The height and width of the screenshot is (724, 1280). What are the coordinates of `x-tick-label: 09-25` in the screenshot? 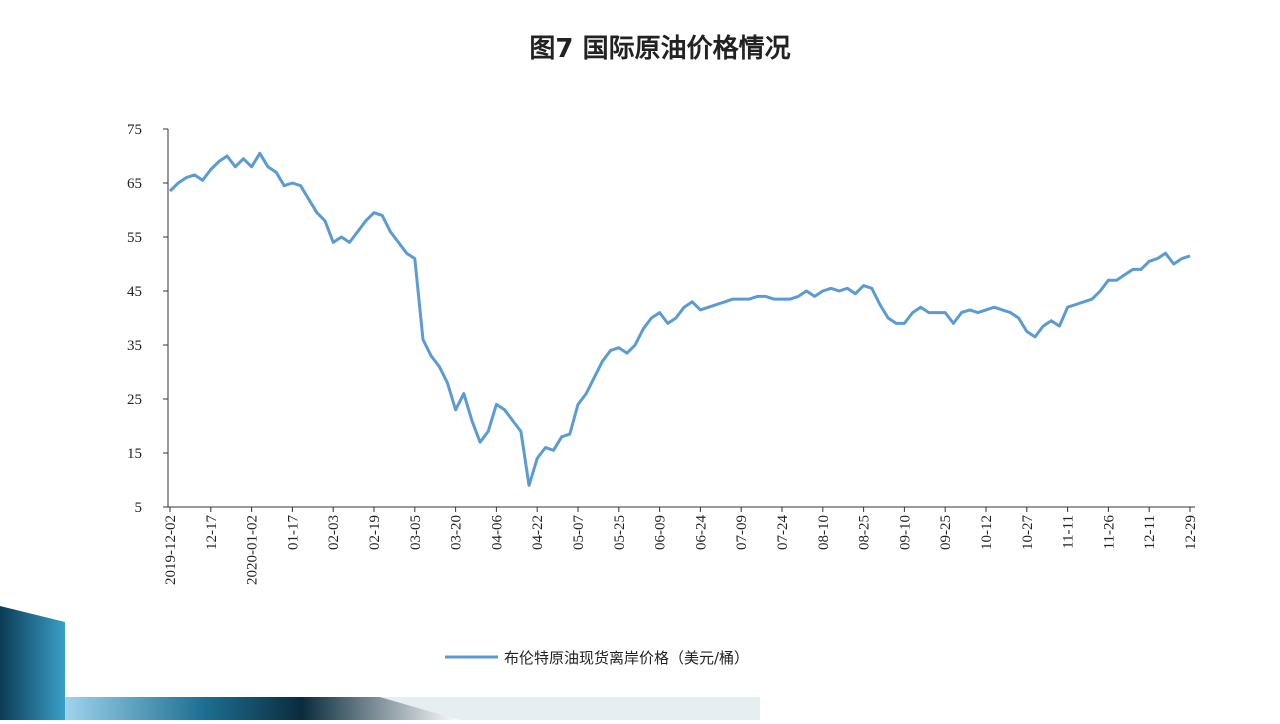 It's located at (946, 532).